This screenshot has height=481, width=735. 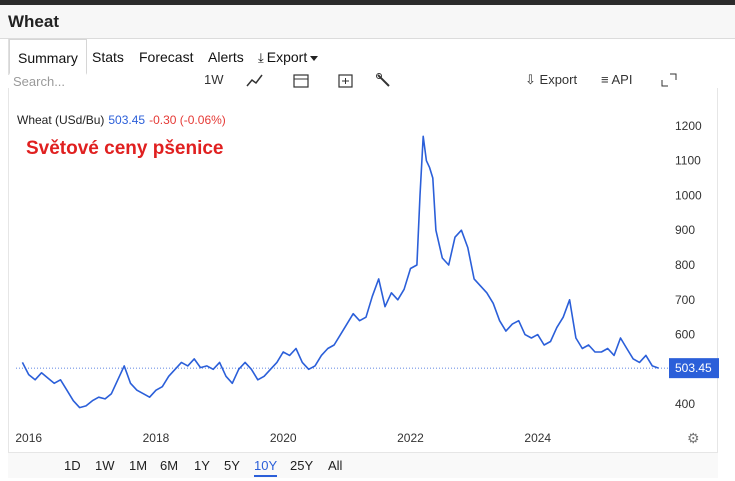 What do you see at coordinates (363, 465) in the screenshot?
I see `range-selector: 1D 1W 1M 6M 1Y 5Y 10Y 25Y All` at bounding box center [363, 465].